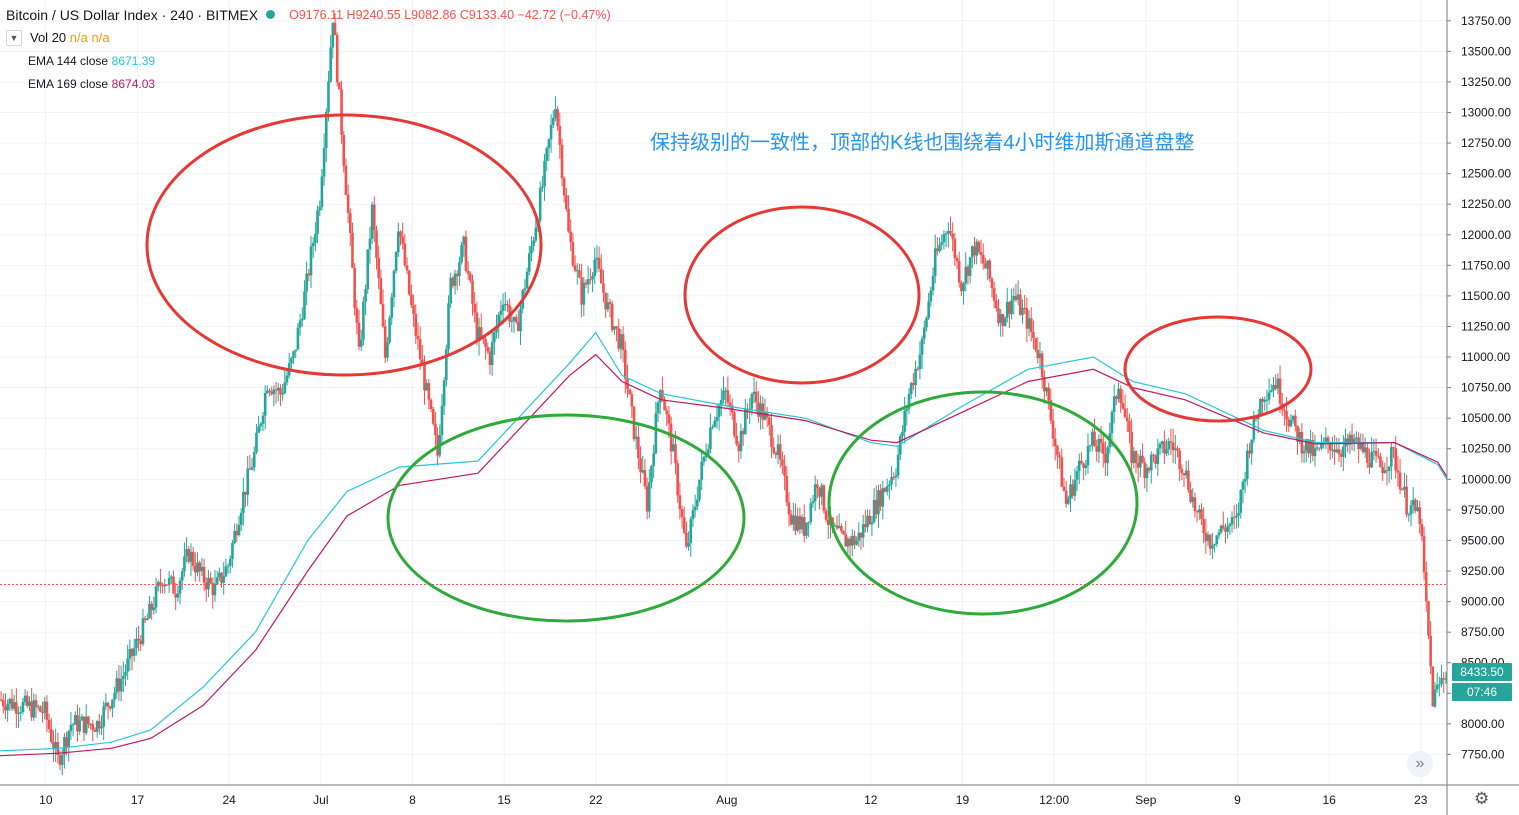 Image resolution: width=1519 pixels, height=815 pixels. Describe the element at coordinates (14, 37) in the screenshot. I see `chevron-down-icon: ▼` at that location.